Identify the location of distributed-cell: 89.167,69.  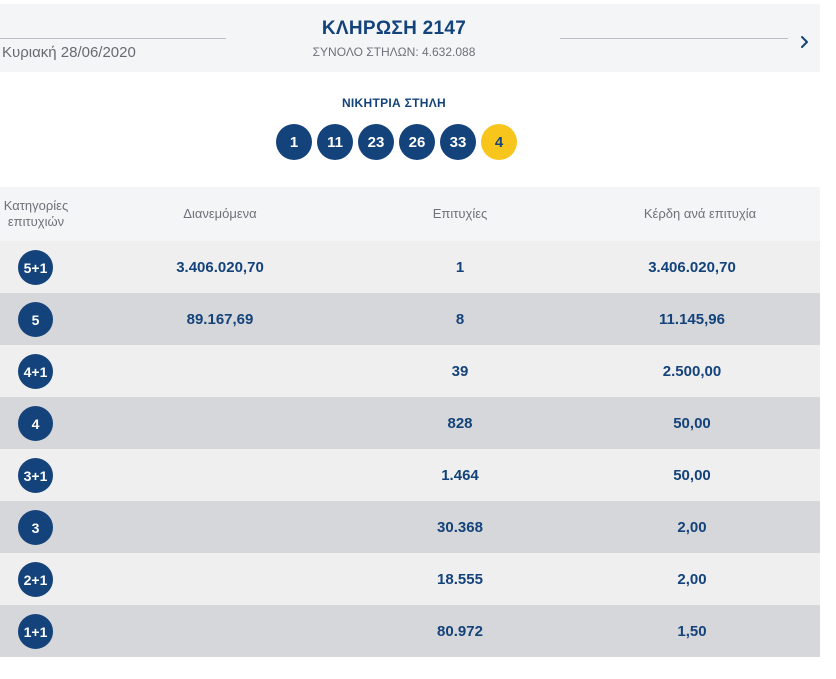
(220, 319).